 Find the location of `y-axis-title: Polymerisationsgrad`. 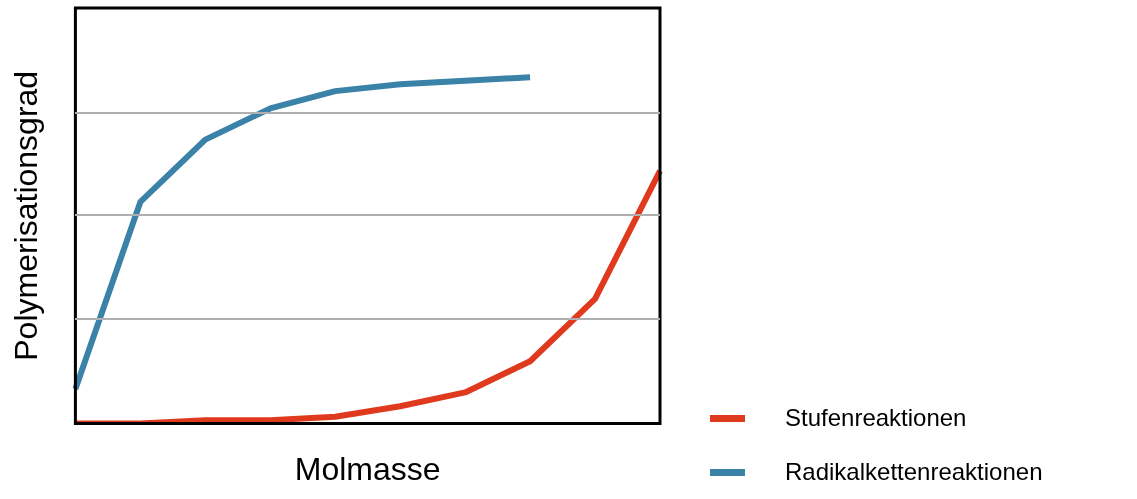

y-axis-title: Polymerisationsgrad is located at coordinates (26, 215).